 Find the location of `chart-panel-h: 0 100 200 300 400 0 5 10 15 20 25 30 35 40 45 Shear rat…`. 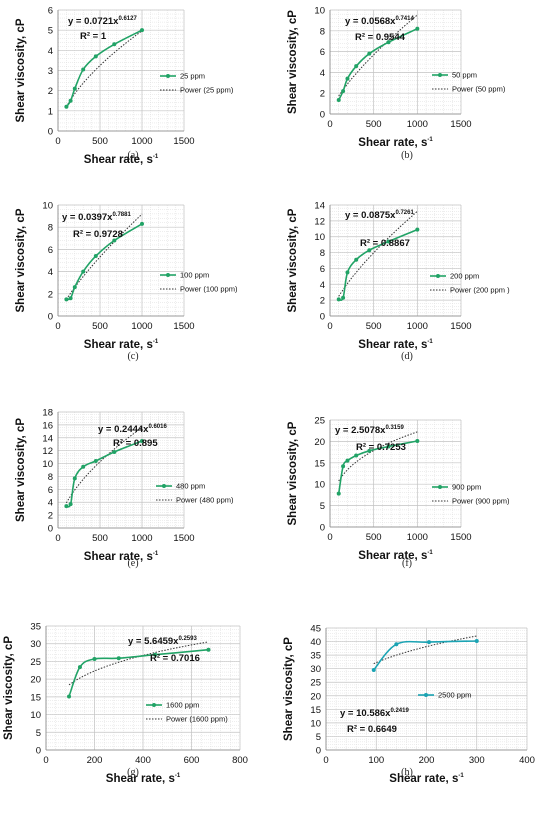

chart-panel-h: 0 100 200 300 400 0 5 10 15 20 25 30 35 40 45 Shear rat… is located at coordinates (409, 705).